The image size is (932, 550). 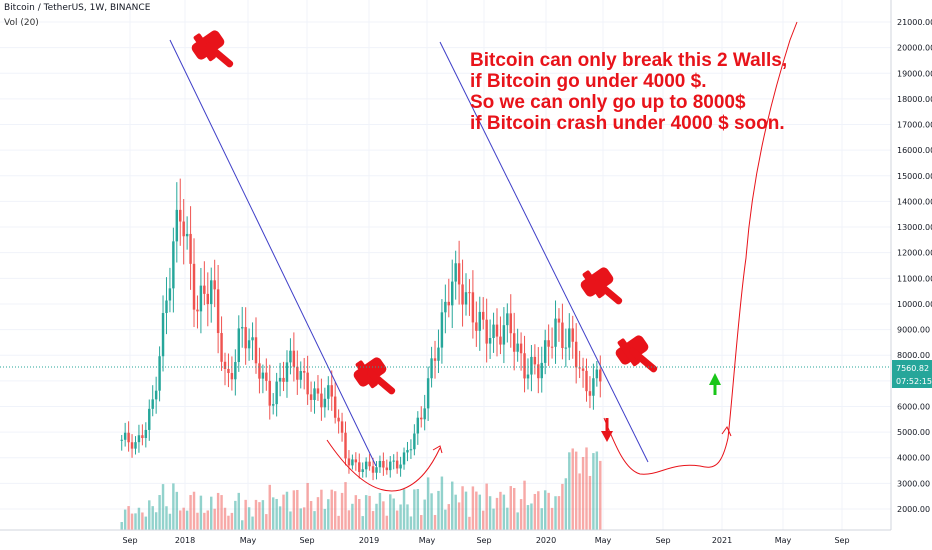 What do you see at coordinates (726, 431) in the screenshot?
I see `projection-curve-arrowhead` at bounding box center [726, 431].